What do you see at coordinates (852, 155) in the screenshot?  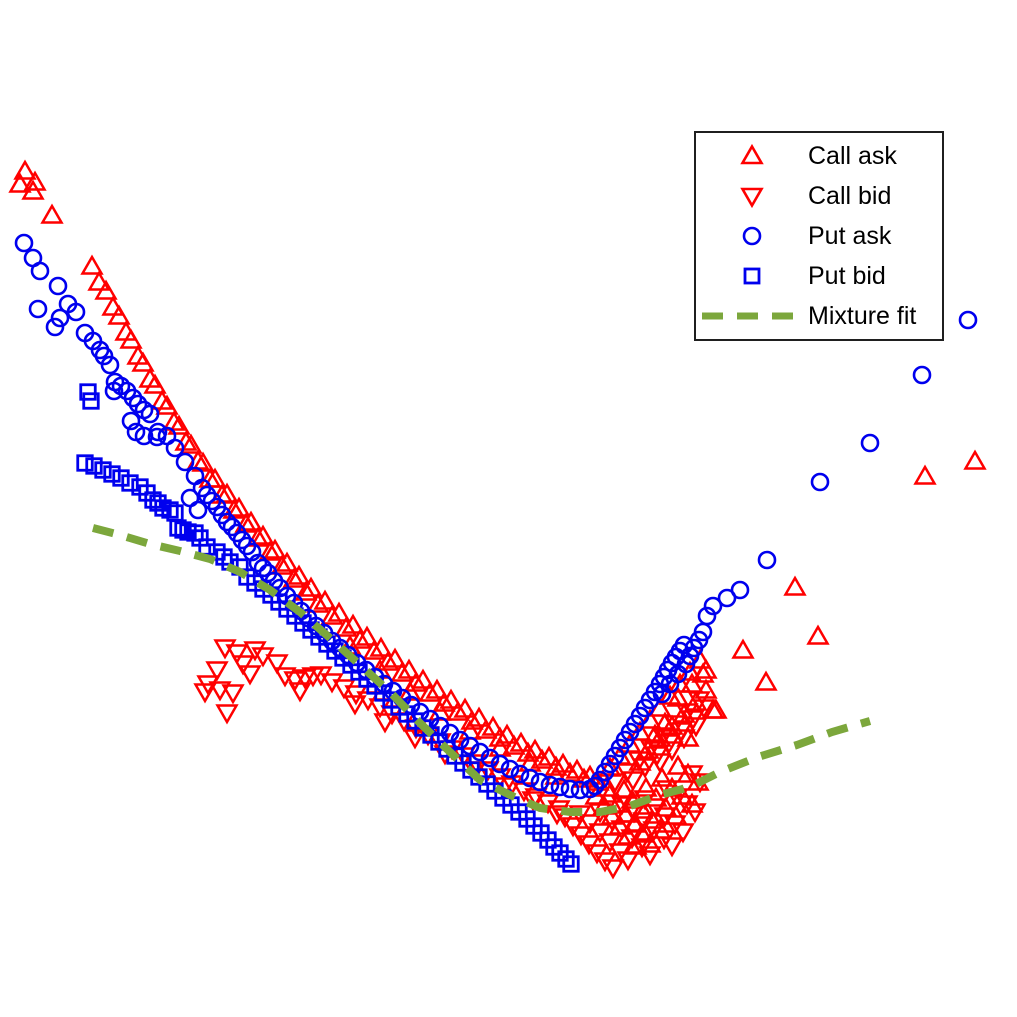 I see `legend-label-call-ask: Call ask` at bounding box center [852, 155].